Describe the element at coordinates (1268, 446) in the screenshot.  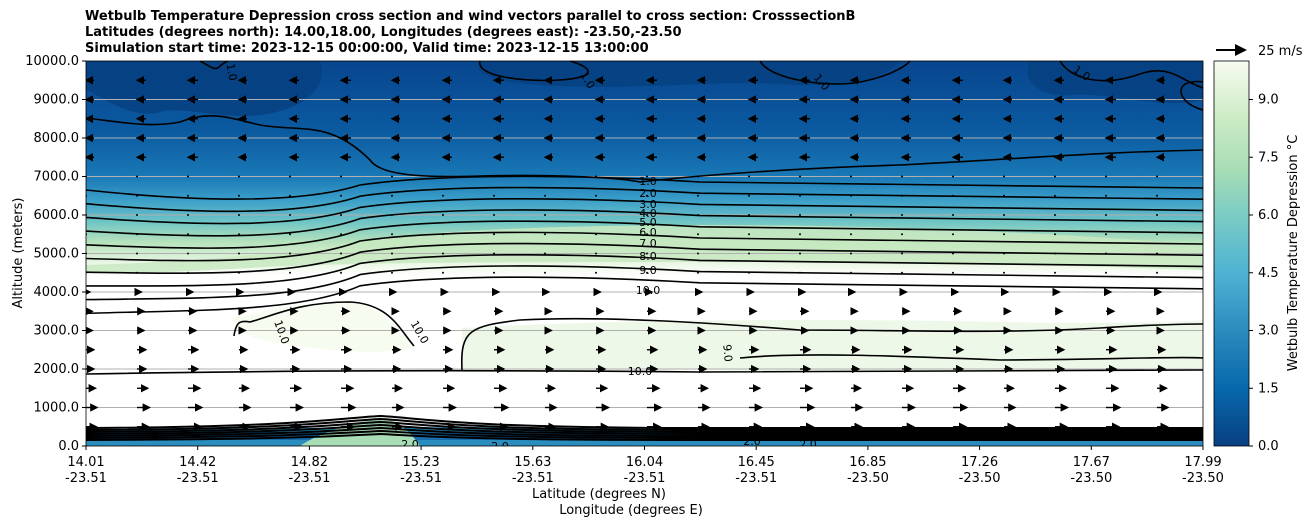
I see `colorbar-tick-label: 0.0` at that location.